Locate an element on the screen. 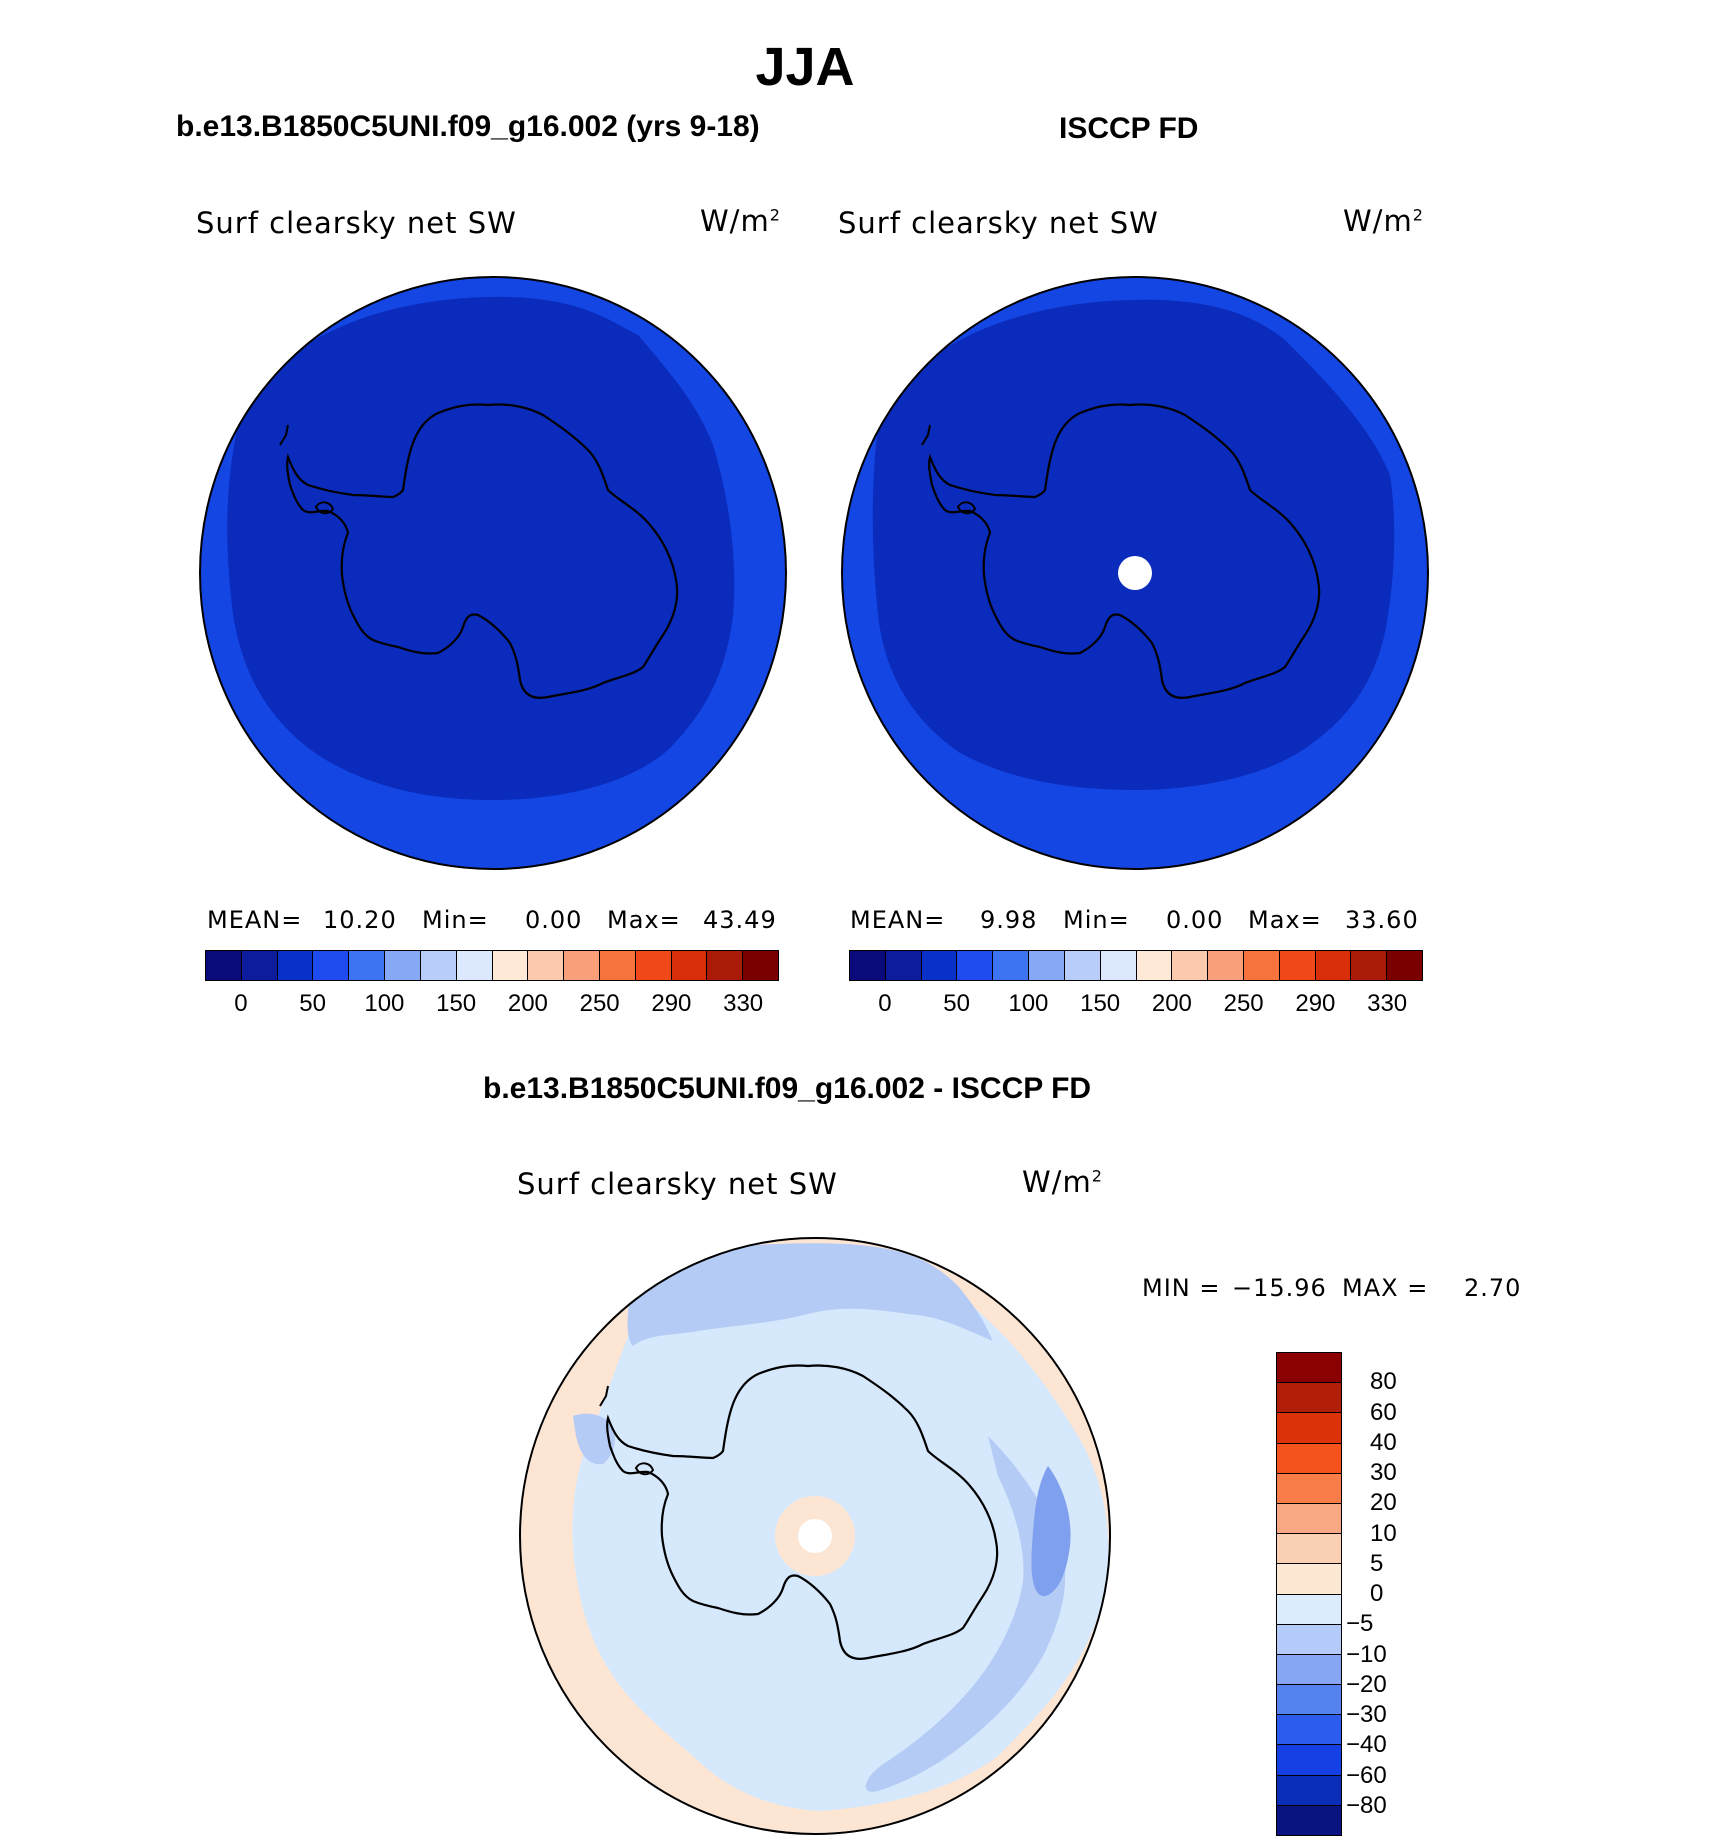  colorbar-difference is located at coordinates (1309, 1594).